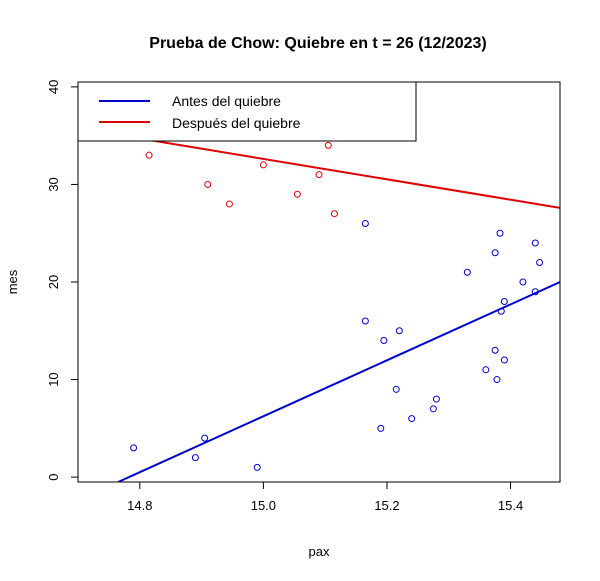  Describe the element at coordinates (53, 87) in the screenshot. I see `y-tick-label-4: 40` at that location.